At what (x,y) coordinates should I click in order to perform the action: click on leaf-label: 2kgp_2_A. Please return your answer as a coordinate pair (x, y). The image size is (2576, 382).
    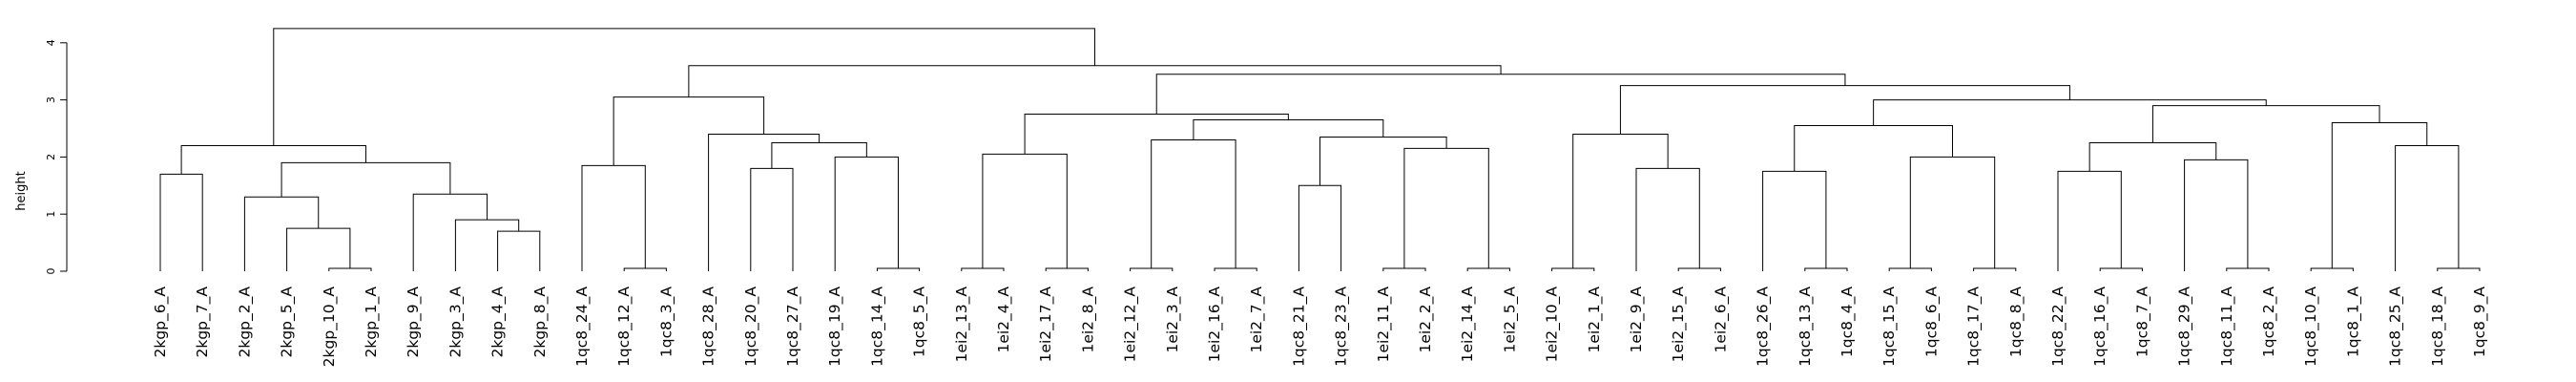
    Looking at the image, I should click on (245, 322).